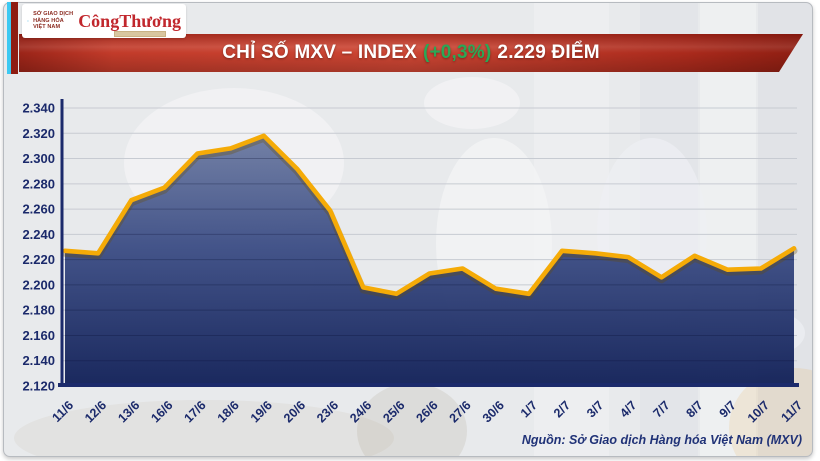 This screenshot has height=461, width=820. What do you see at coordinates (695, 409) in the screenshot?
I see `x-tick-label: 8/7` at bounding box center [695, 409].